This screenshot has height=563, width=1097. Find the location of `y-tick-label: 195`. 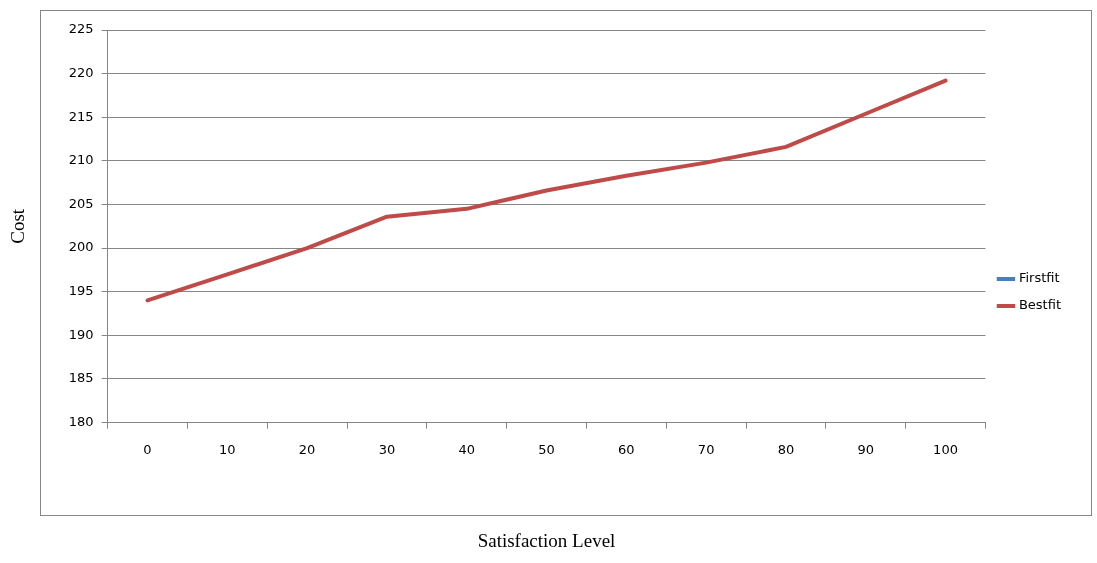

y-tick-label: 195 is located at coordinates (81, 291).